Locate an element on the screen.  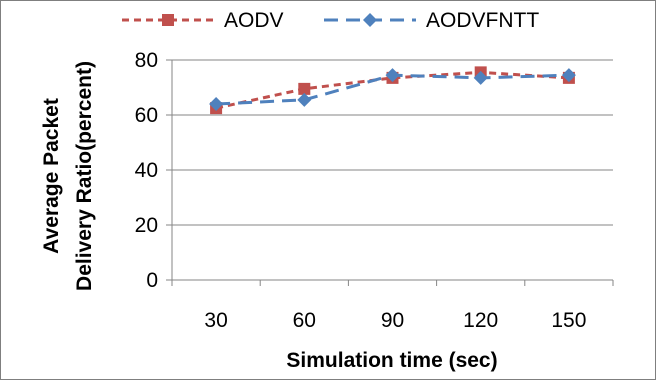
legend-label-aodvfntt: AODVFNTT is located at coordinates (482, 20).